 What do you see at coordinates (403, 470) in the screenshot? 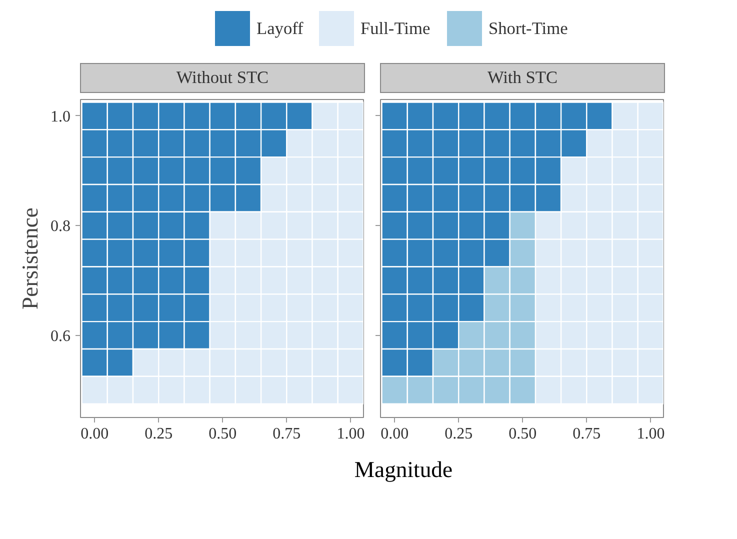
I see `x-axis-title: Magnitude` at bounding box center [403, 470].